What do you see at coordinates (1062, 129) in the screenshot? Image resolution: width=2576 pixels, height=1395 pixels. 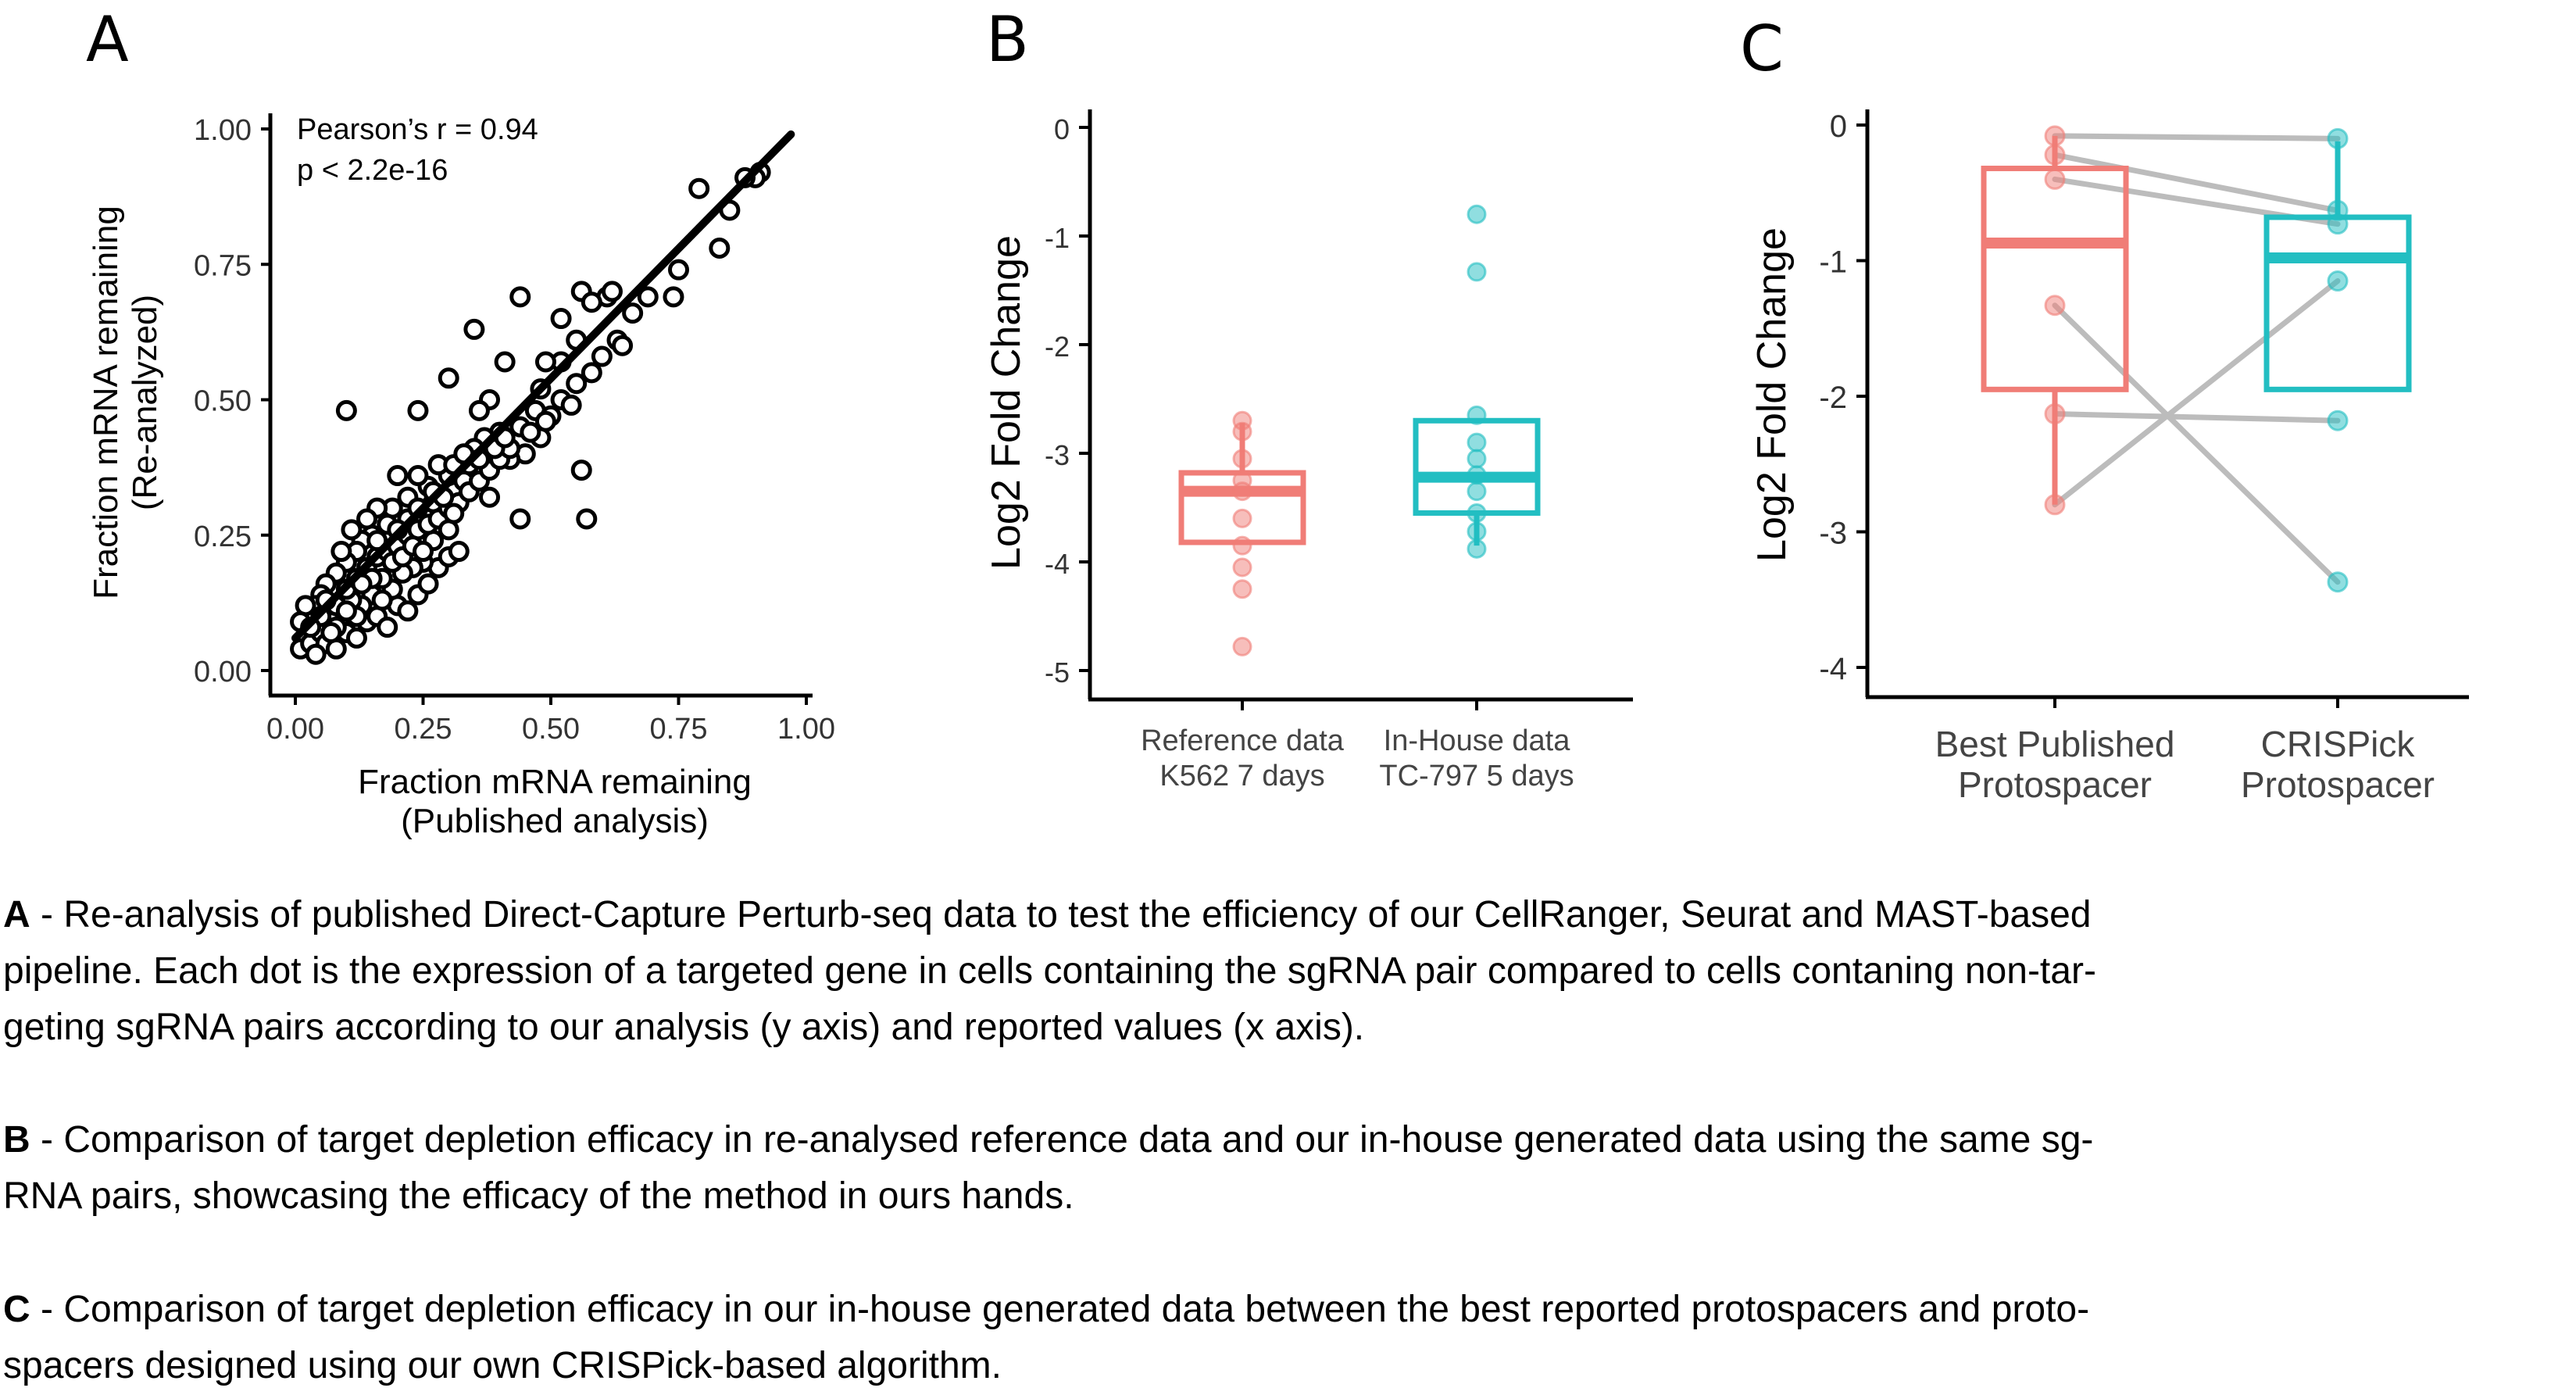 I see `y-tick-label: 0` at bounding box center [1062, 129].